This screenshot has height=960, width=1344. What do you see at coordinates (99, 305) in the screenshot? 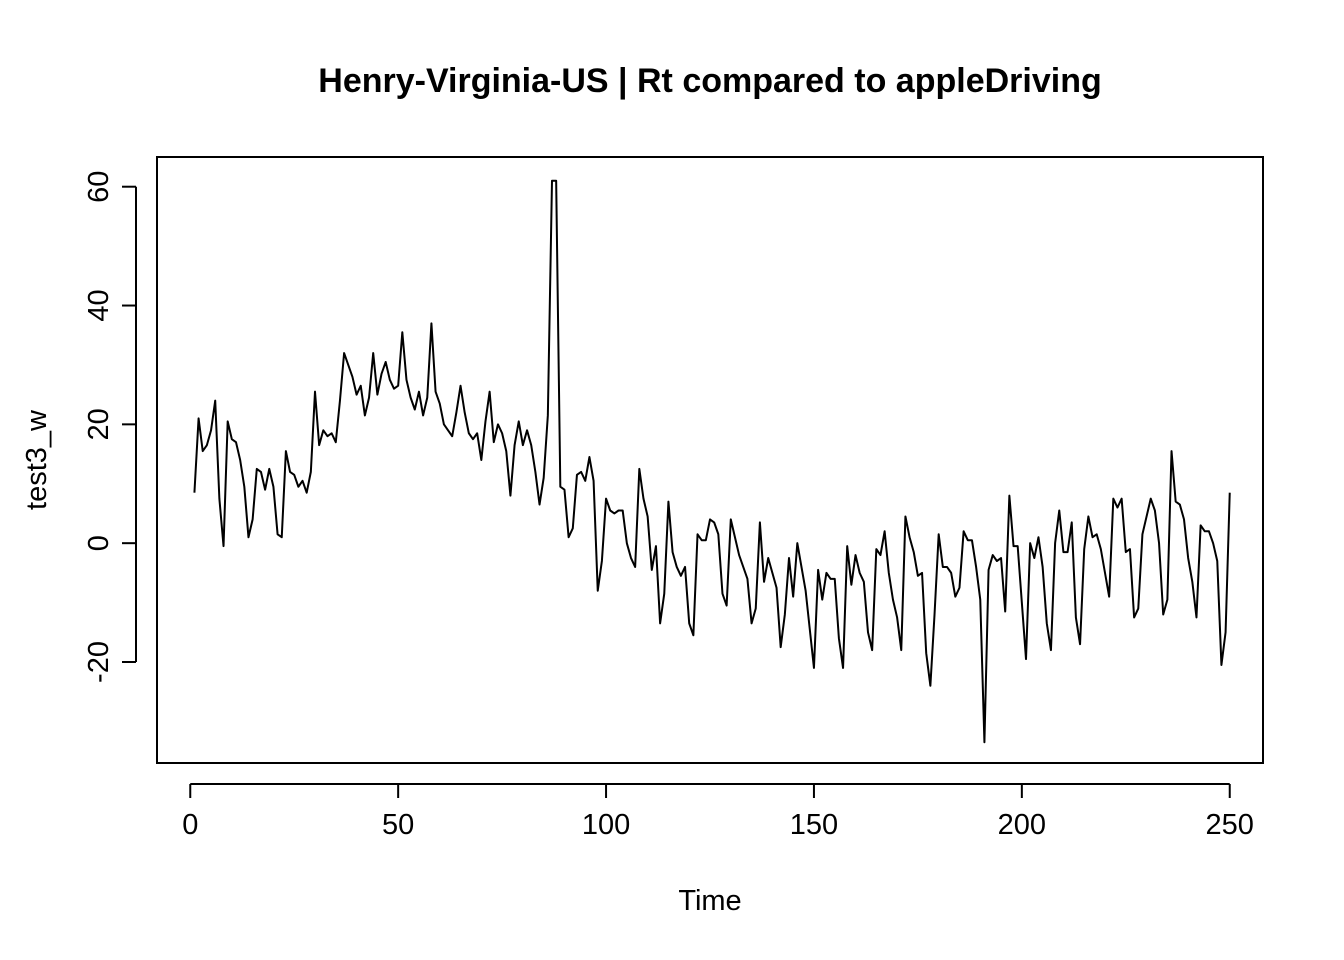
I see `y-tick-label: 40` at bounding box center [99, 305].